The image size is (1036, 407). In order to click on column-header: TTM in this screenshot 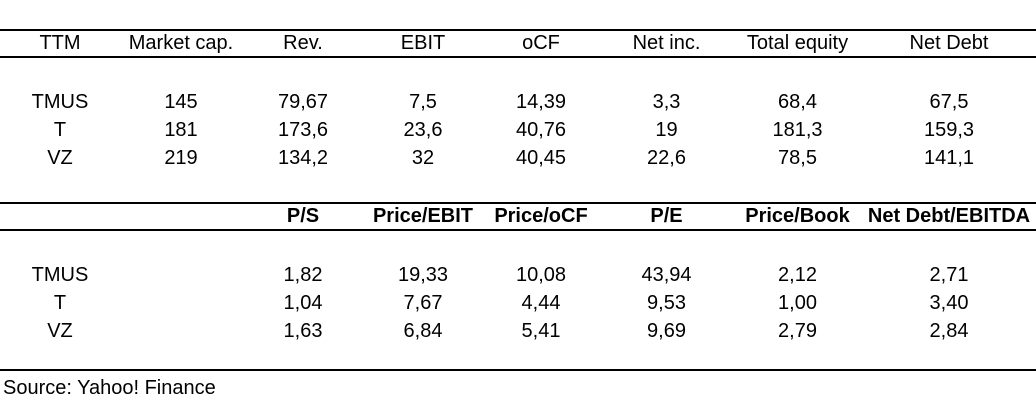, I will do `click(60, 43)`.